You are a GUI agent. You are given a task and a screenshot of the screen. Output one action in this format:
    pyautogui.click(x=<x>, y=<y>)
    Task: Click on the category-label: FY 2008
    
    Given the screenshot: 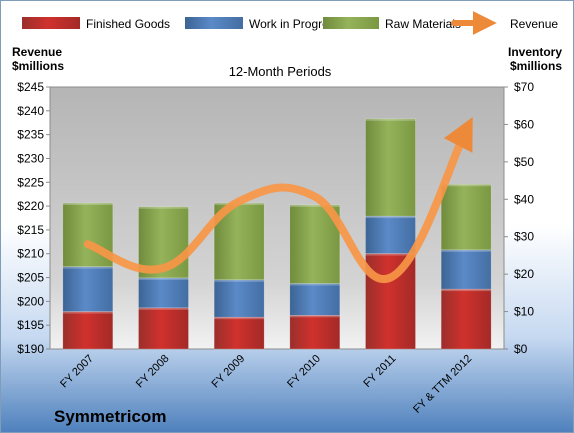 What is the action you would take?
    pyautogui.click(x=153, y=372)
    